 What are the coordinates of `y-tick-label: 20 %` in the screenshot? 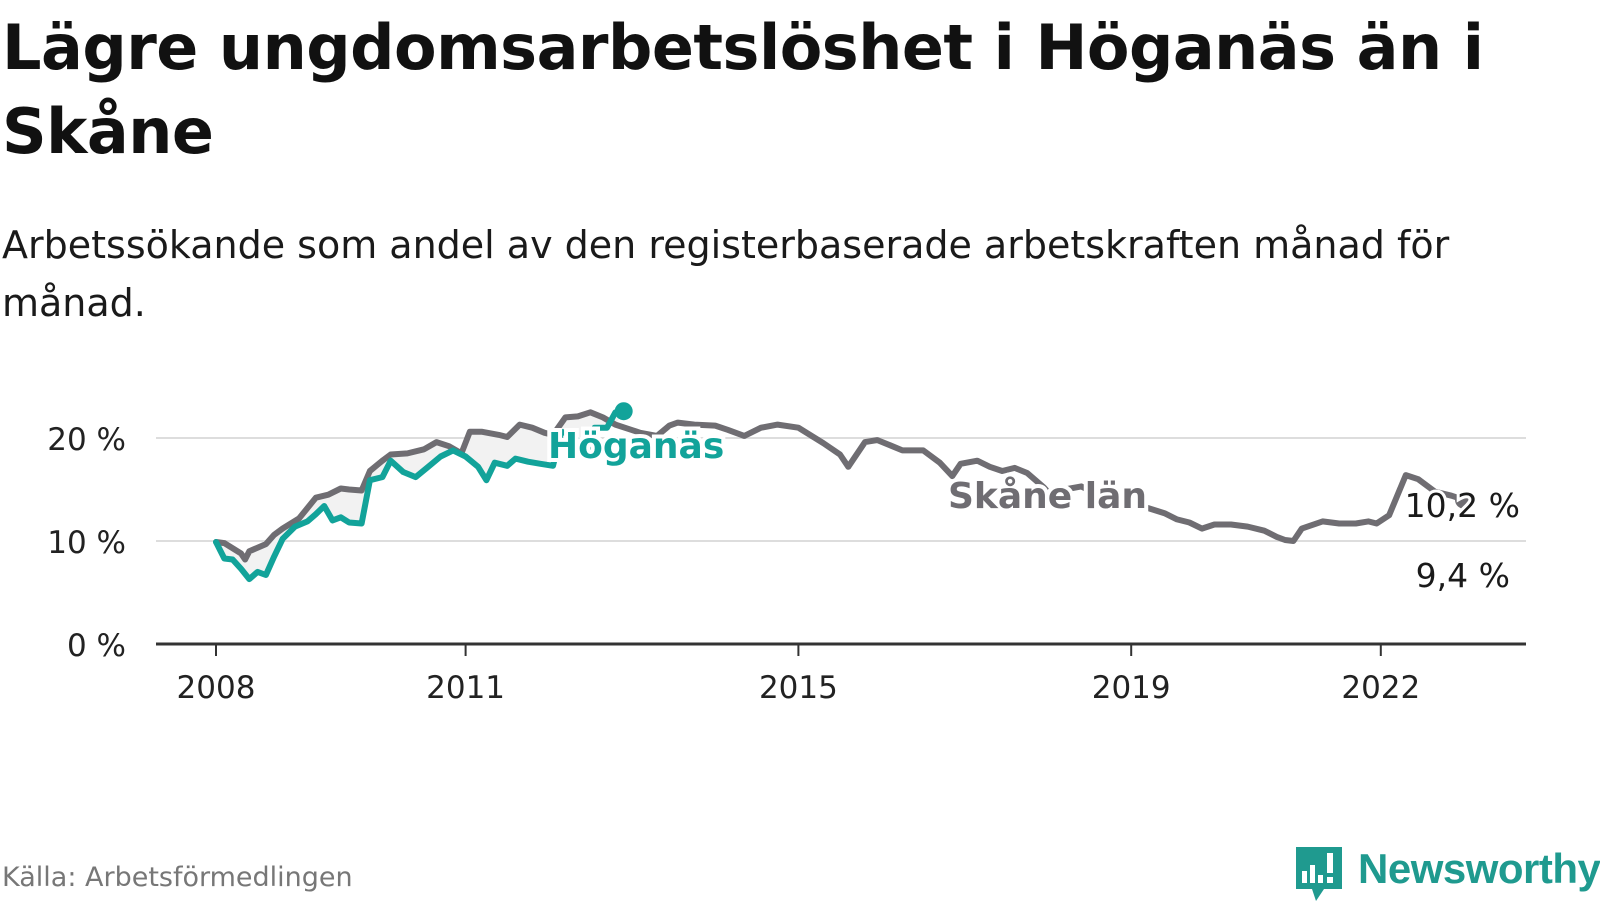 It's located at (86, 440).